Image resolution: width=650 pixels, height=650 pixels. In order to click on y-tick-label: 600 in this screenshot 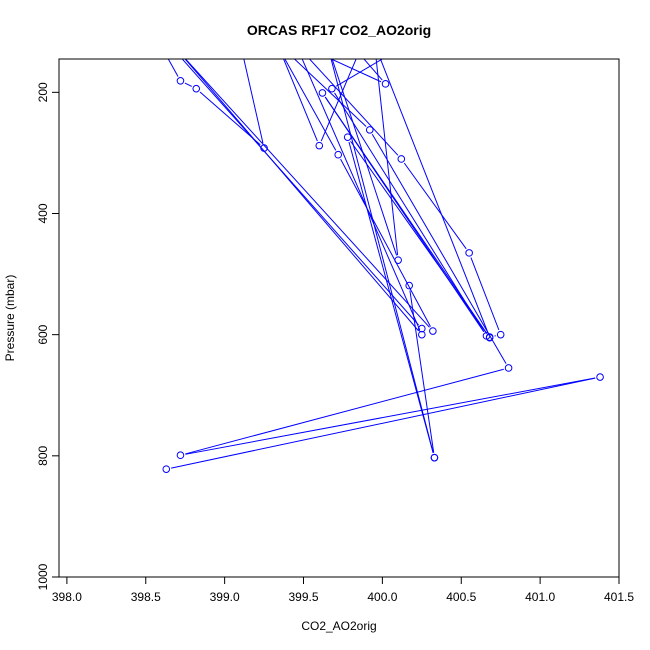, I will do `click(43, 334)`.